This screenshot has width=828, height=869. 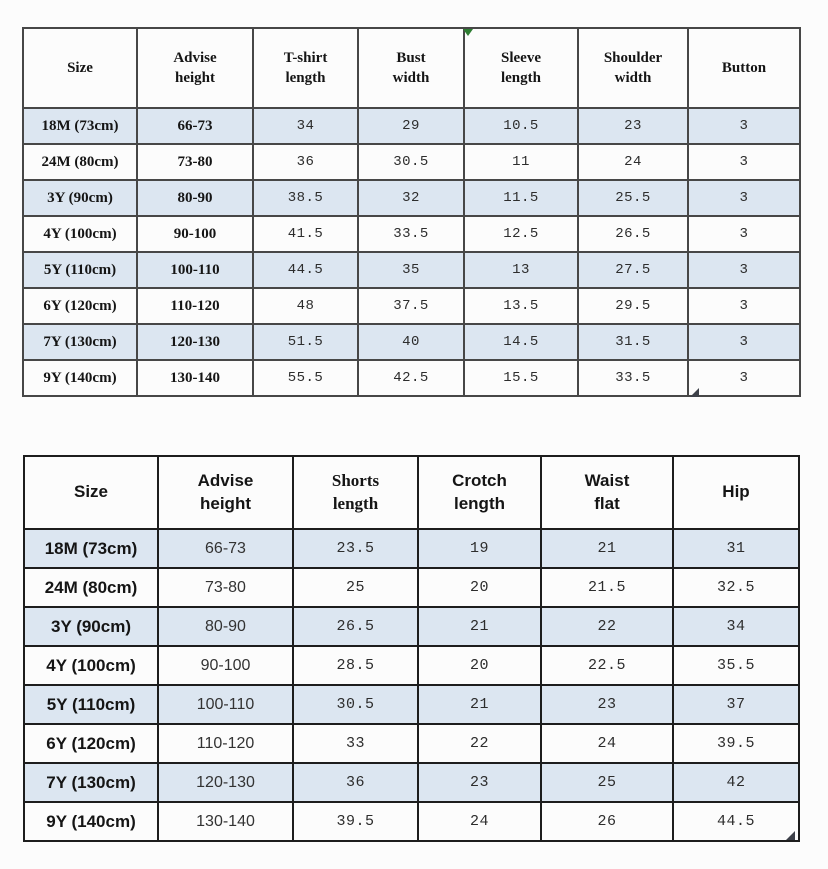 I want to click on table-row: 3Y (90cm) 80-90 38.5 32 11.5 25.5 3, so click(x=411, y=198).